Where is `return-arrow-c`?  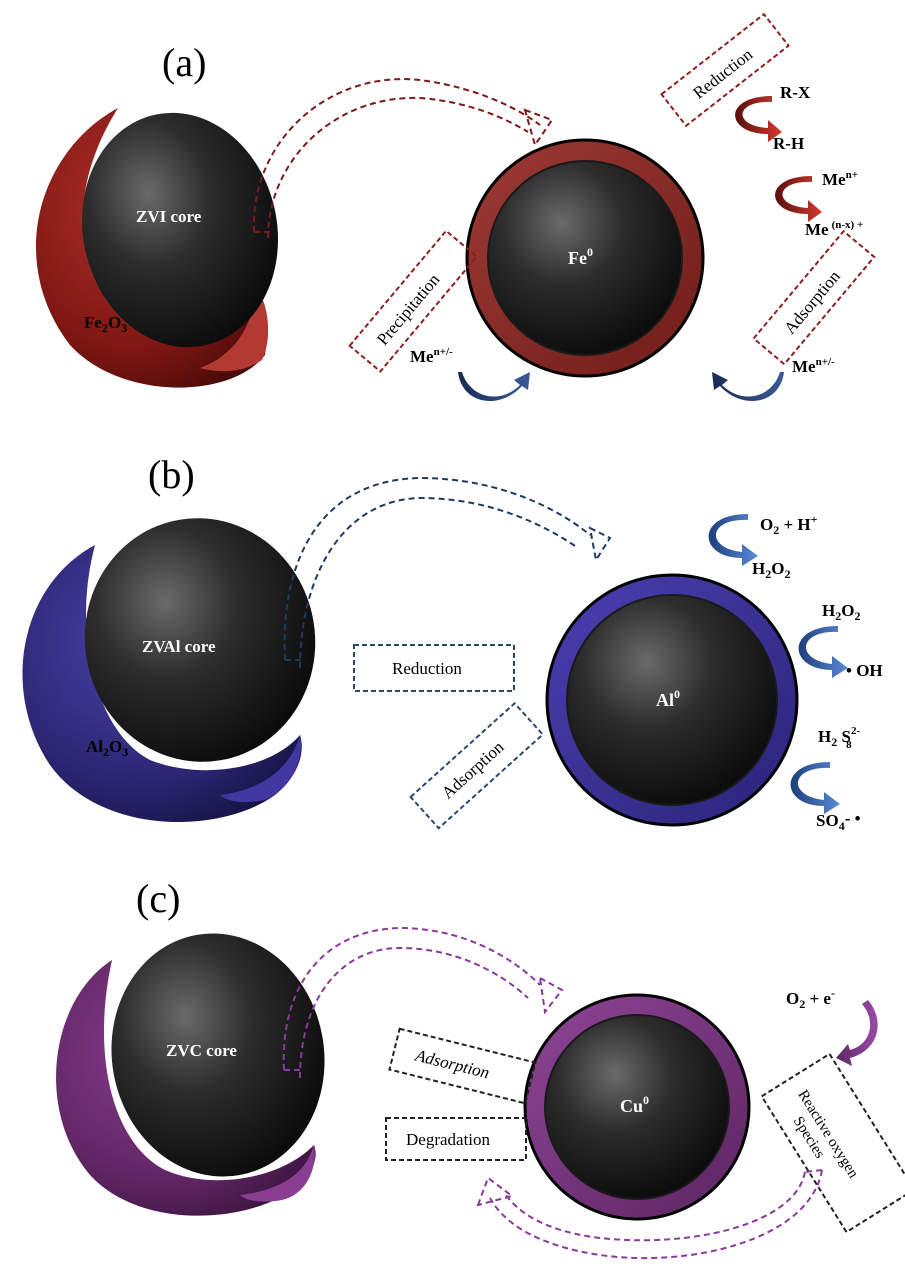
return-arrow-c is located at coordinates (649, 1214).